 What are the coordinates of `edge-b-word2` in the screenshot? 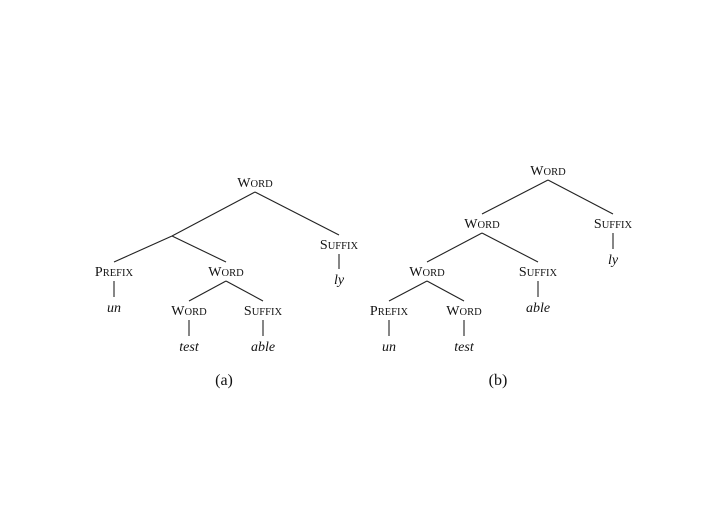 It's located at (454, 247).